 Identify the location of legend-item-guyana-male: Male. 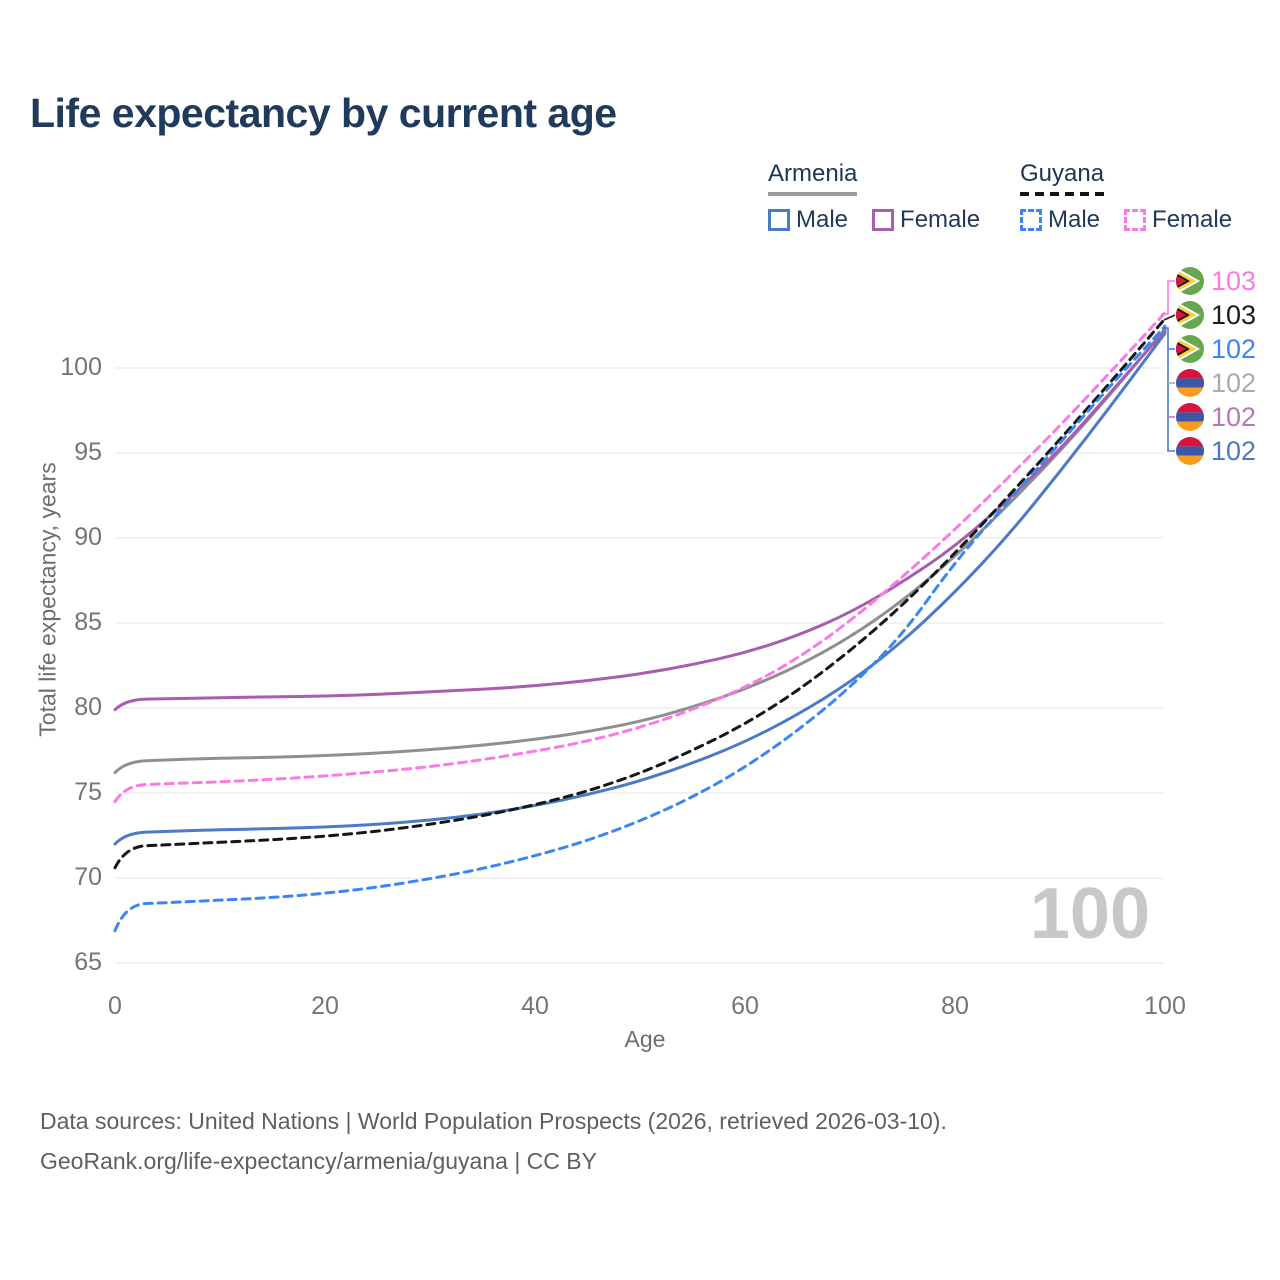
(1060, 220).